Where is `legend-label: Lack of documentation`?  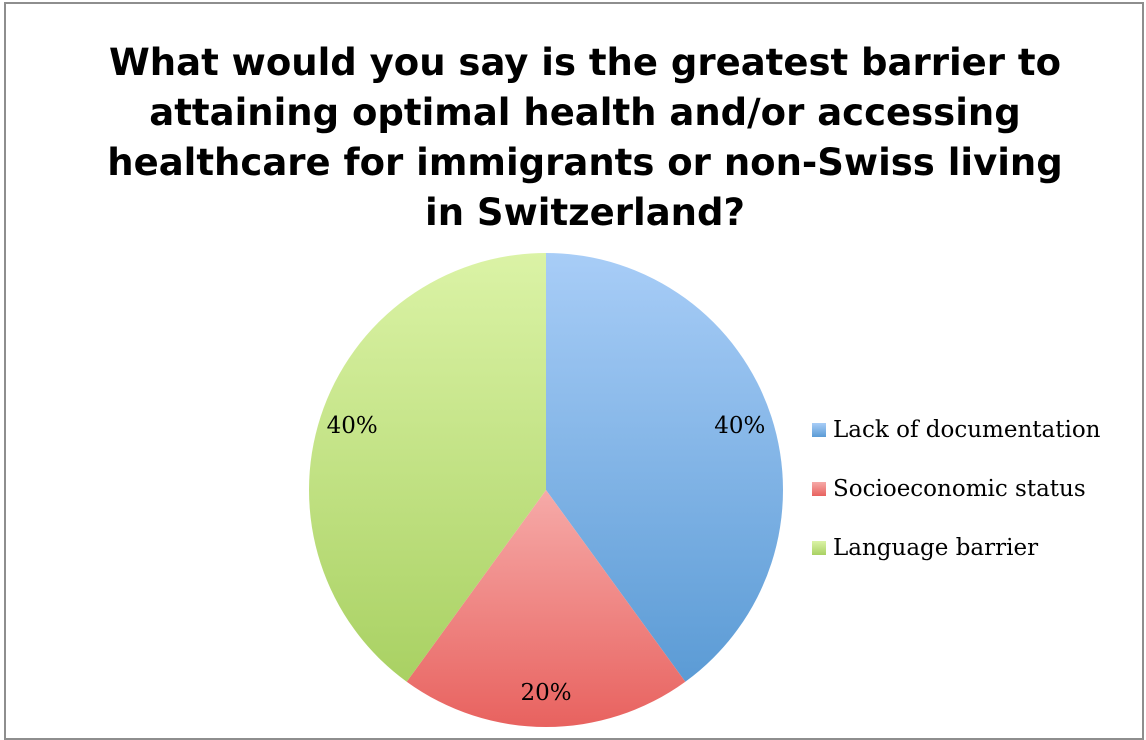
legend-label: Lack of documentation is located at coordinates (967, 430).